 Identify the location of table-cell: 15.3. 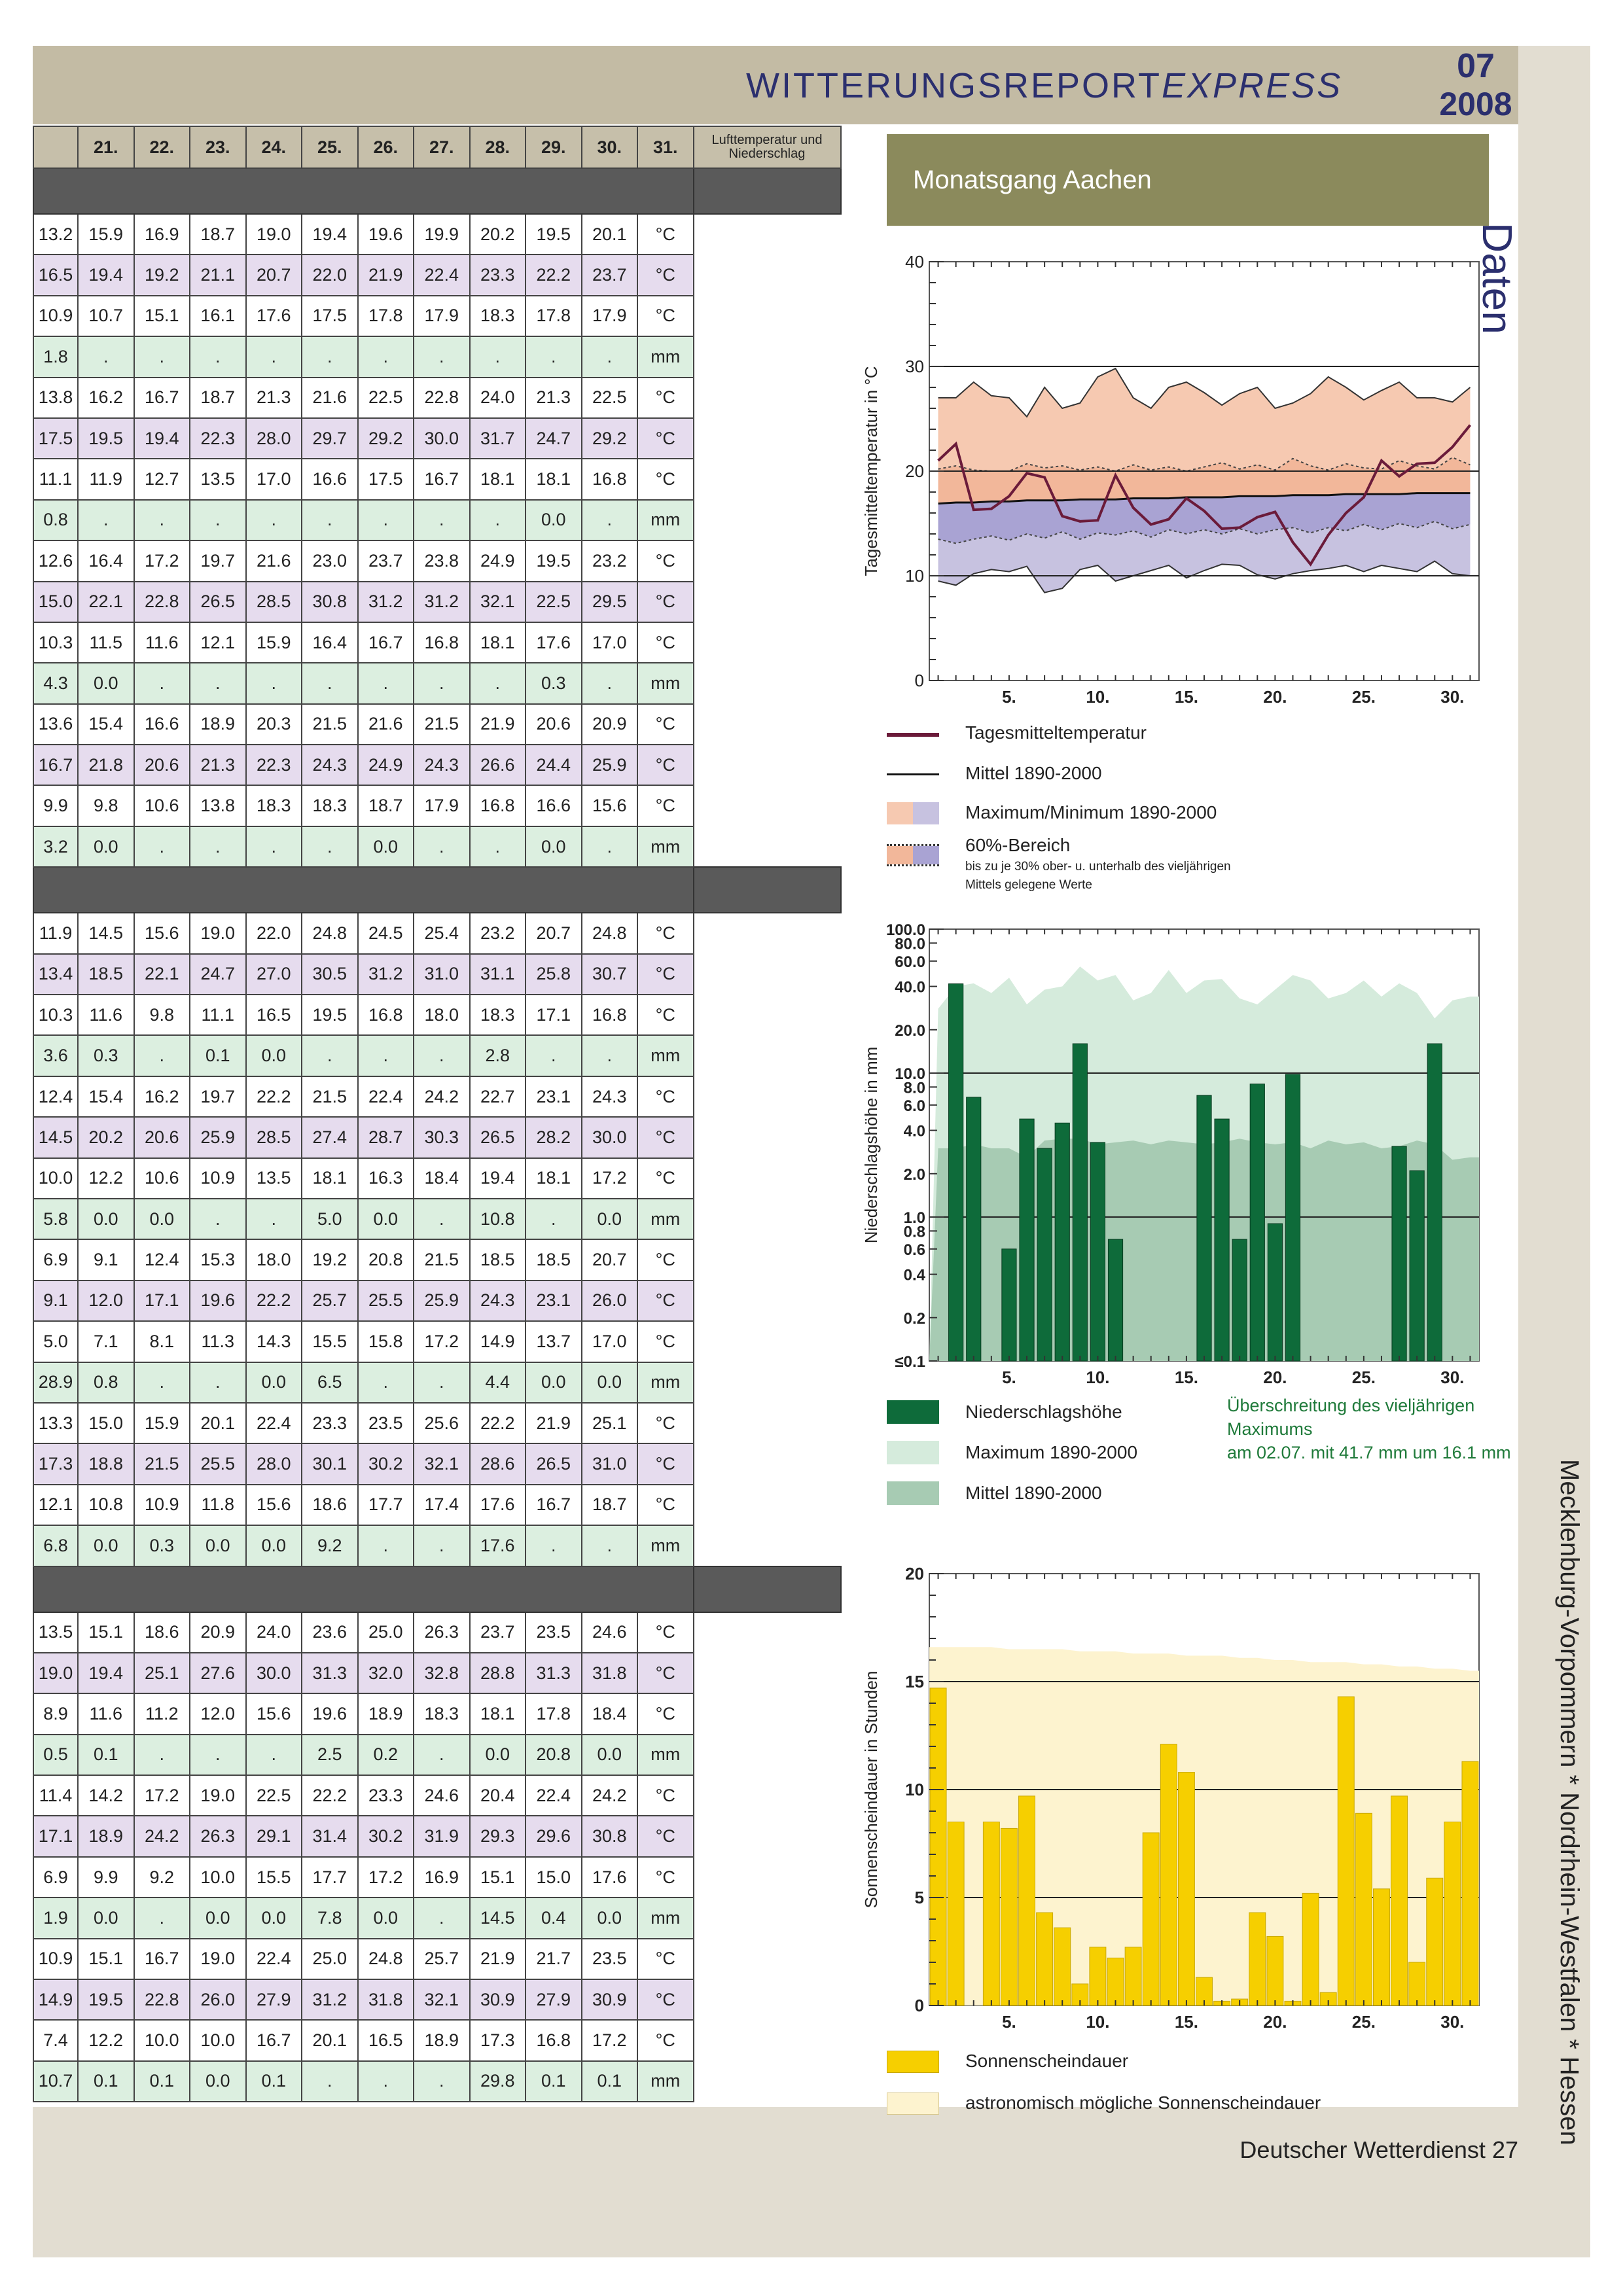
(218, 1260).